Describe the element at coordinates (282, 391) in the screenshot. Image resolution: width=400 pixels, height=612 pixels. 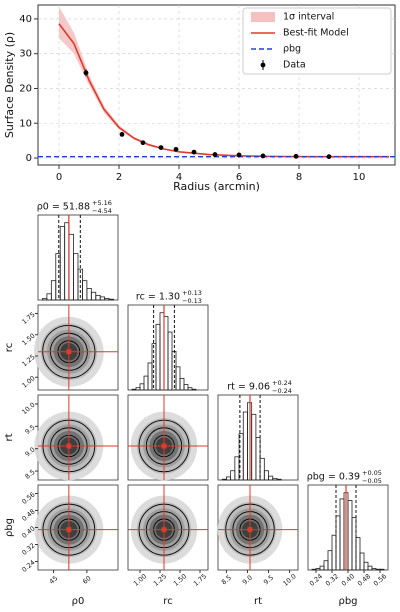
I see `lower-error: −0.24` at that location.